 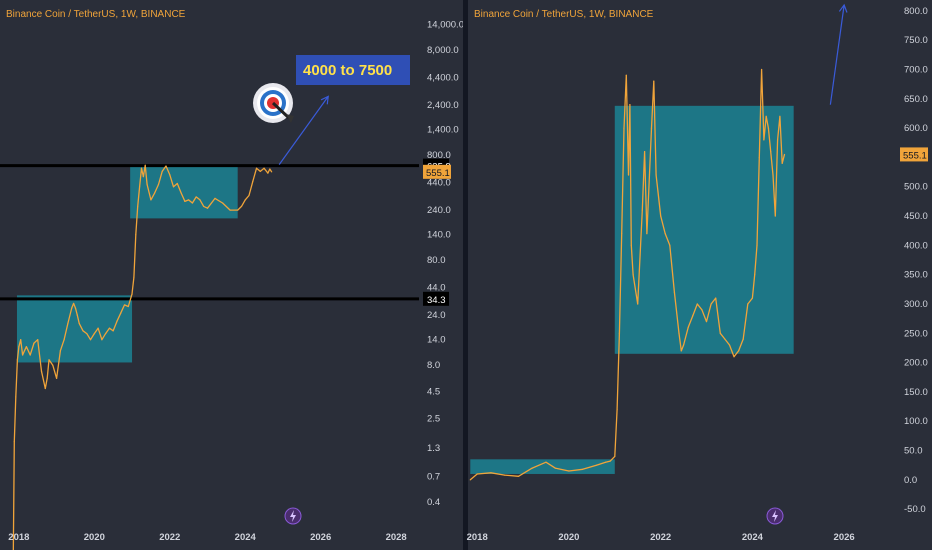 What do you see at coordinates (273, 103) in the screenshot?
I see `bullseye-target-icon` at bounding box center [273, 103].